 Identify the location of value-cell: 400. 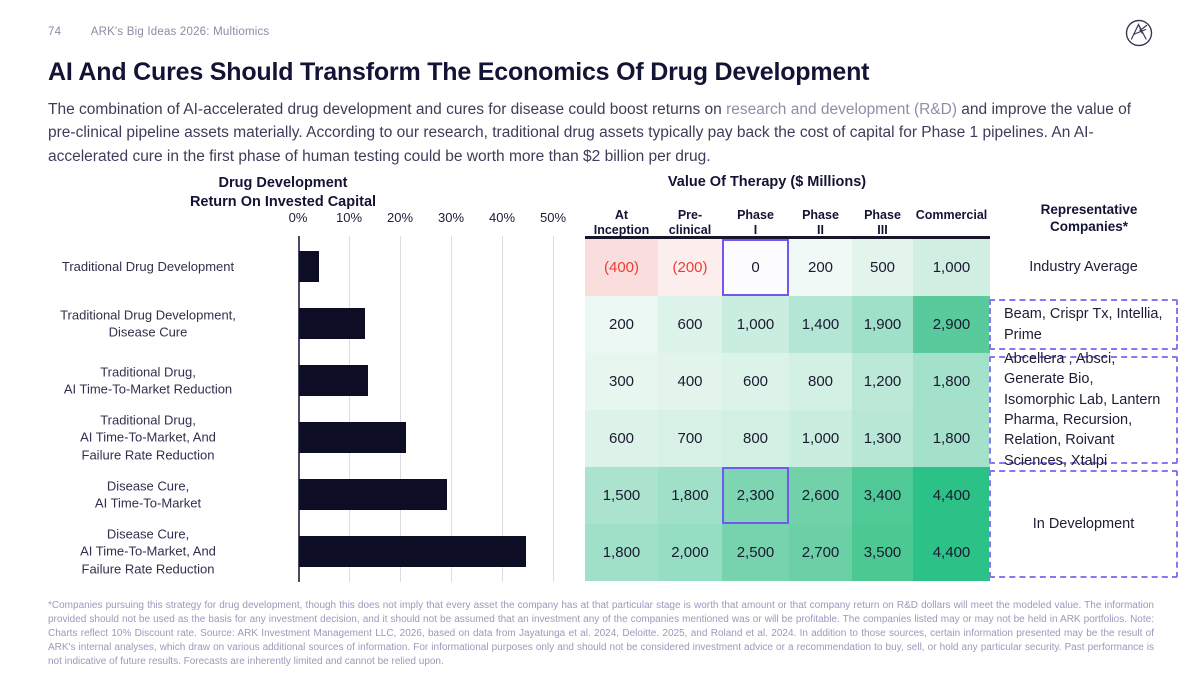
(690, 381).